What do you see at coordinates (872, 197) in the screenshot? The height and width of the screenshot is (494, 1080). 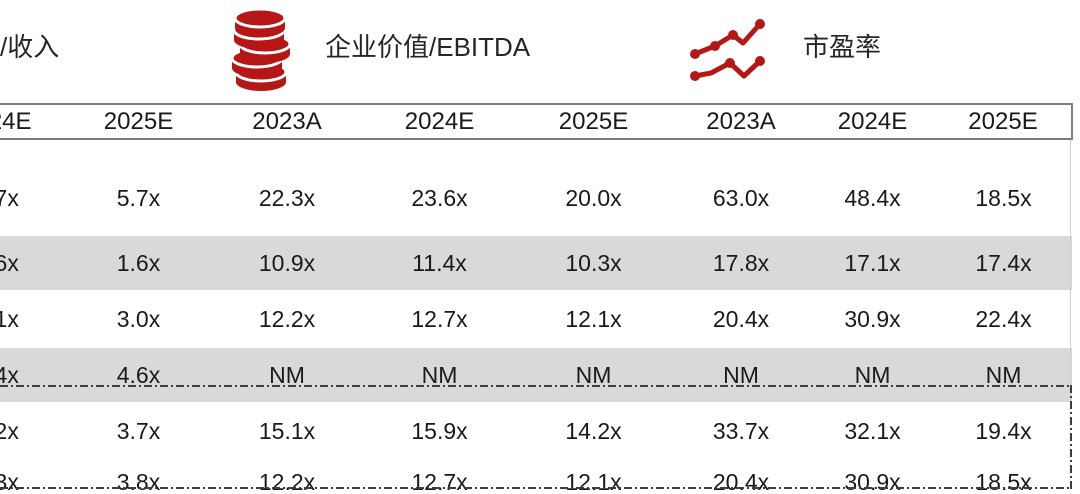 I see `value-cell: 48.4x` at bounding box center [872, 197].